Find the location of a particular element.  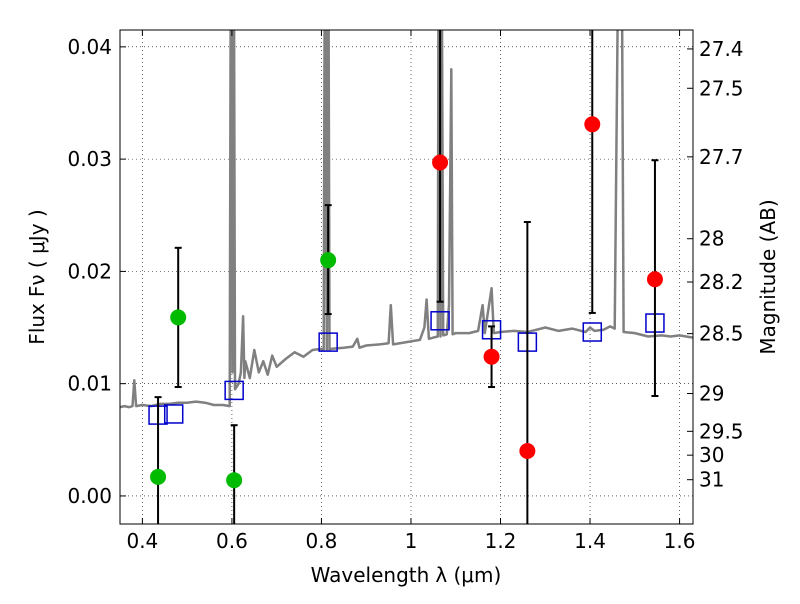

mag-tick-label: 29 is located at coordinates (711, 394).